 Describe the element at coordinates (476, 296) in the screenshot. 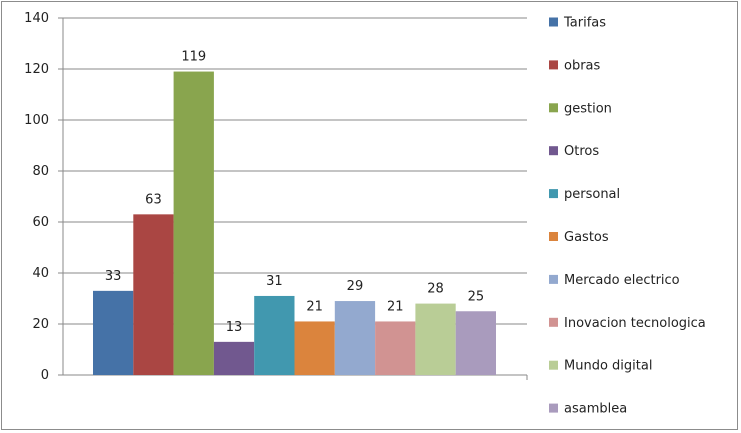

I see `data-label: 25` at that location.